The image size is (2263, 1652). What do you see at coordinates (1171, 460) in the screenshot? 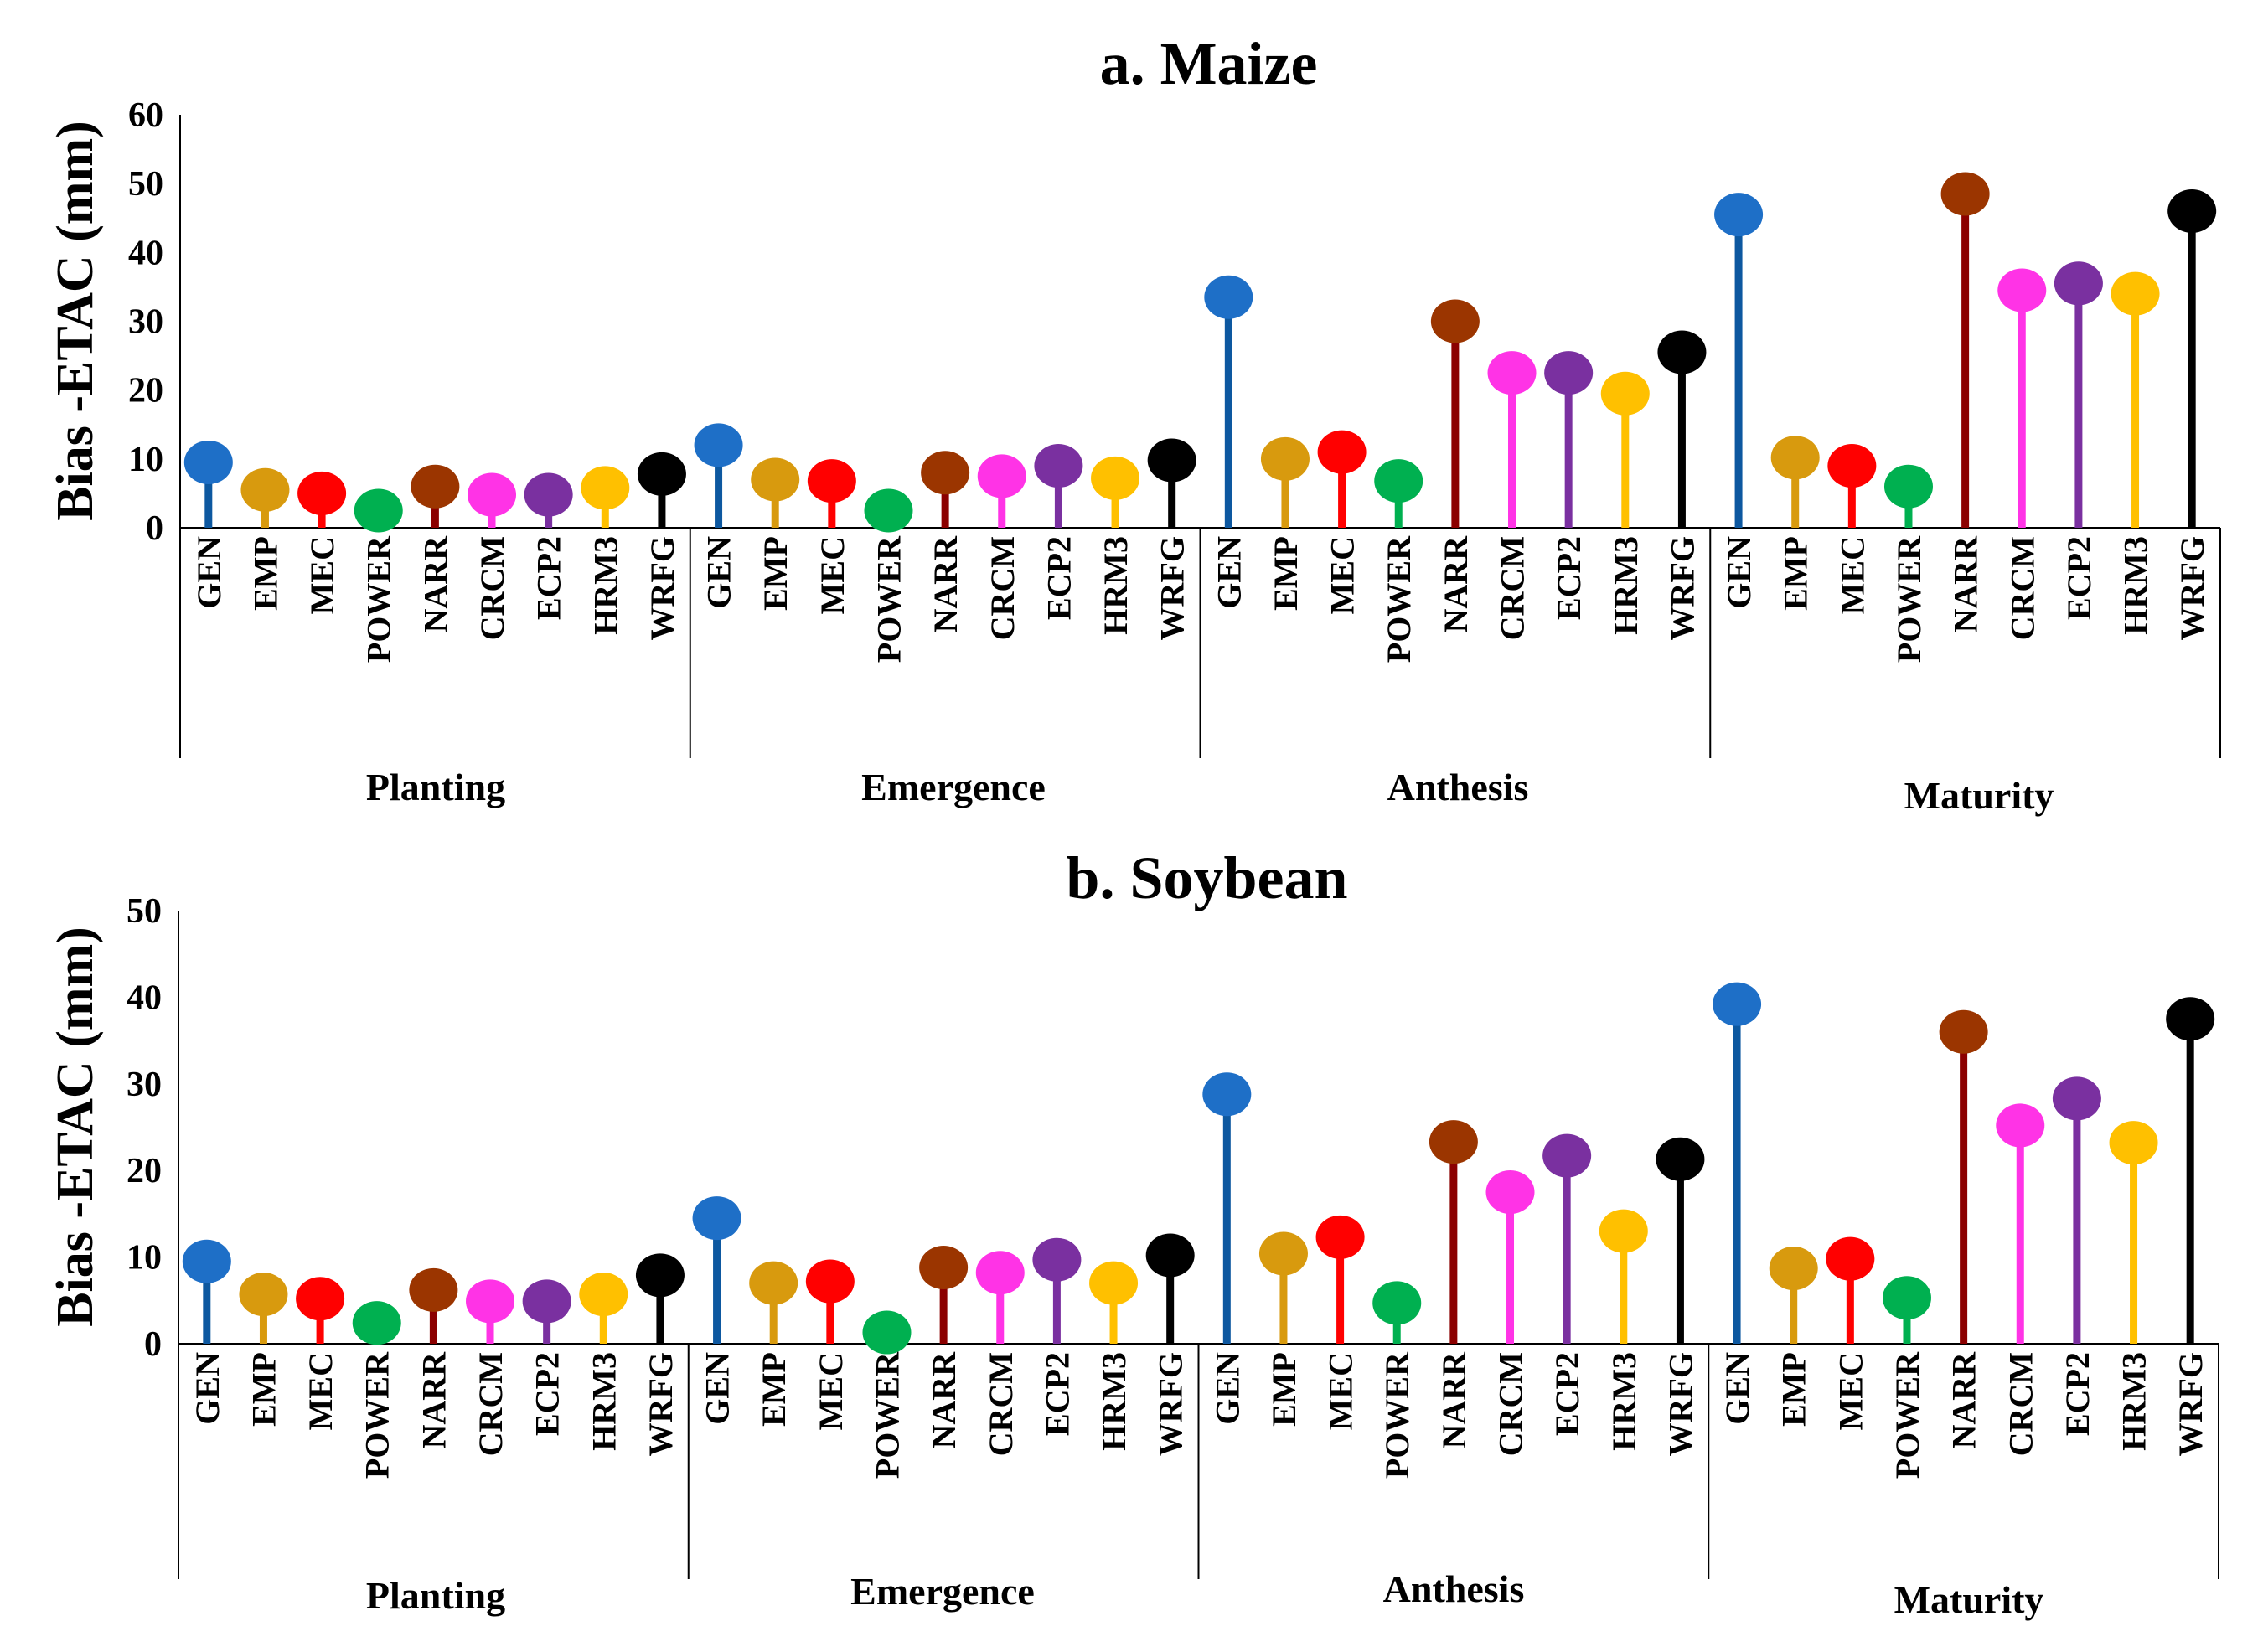
I see `lollipop-head: WRFG: 9.8` at bounding box center [1171, 460].